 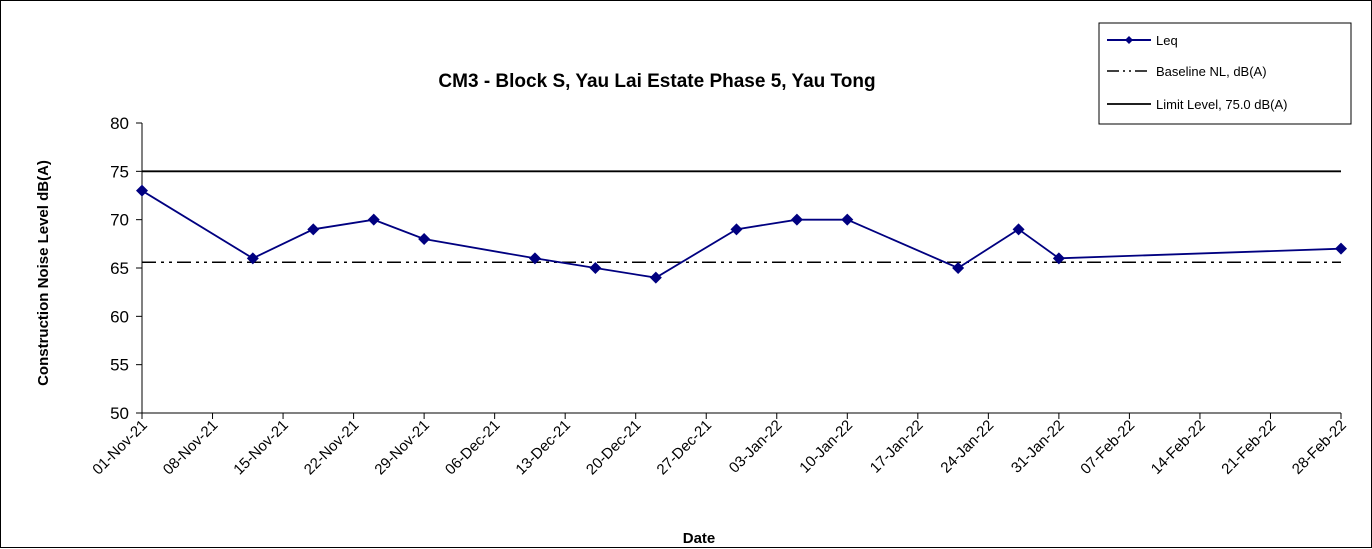 I want to click on y-tick-label: 65, so click(x=119, y=268).